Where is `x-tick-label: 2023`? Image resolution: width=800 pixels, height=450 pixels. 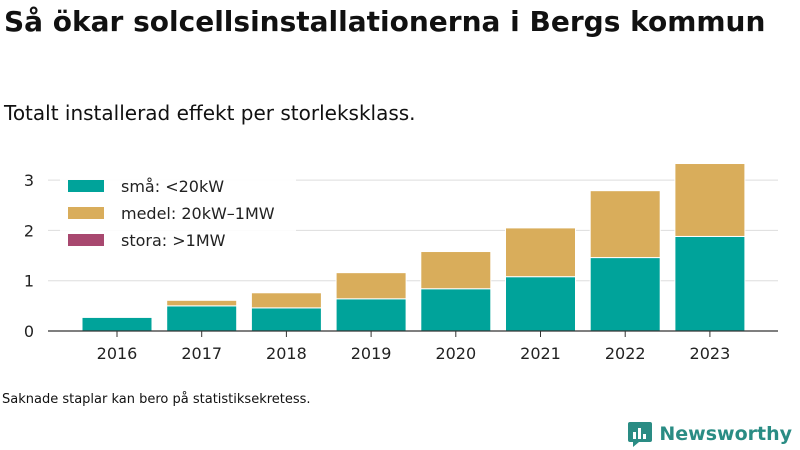 x-tick-label: 2023 is located at coordinates (710, 353).